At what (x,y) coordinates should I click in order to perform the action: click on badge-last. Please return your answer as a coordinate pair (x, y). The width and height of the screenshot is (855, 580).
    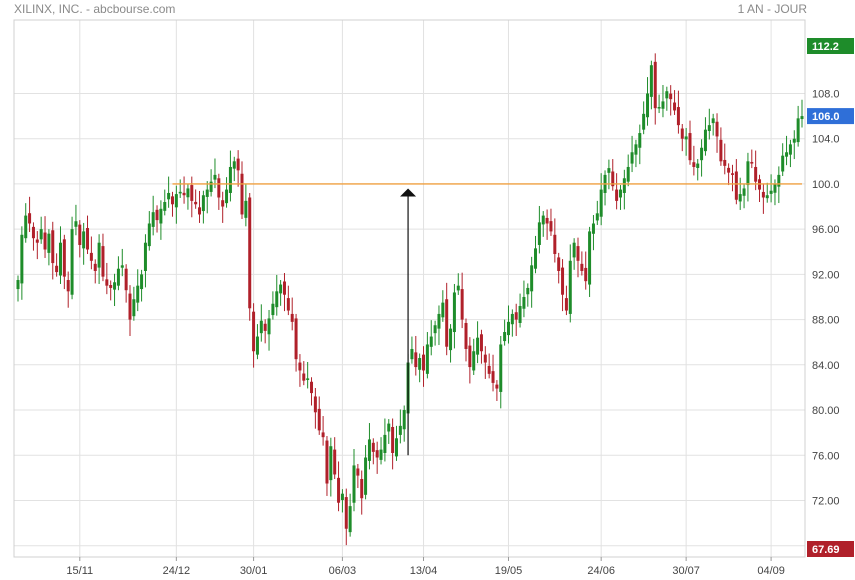
    Looking at the image, I should click on (830, 116).